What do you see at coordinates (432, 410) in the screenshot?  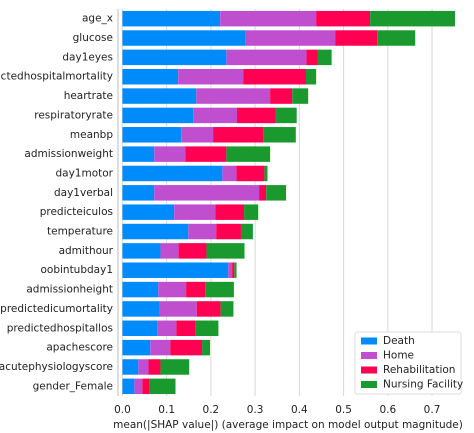 I see `x-tick-label: 0.7` at bounding box center [432, 410].